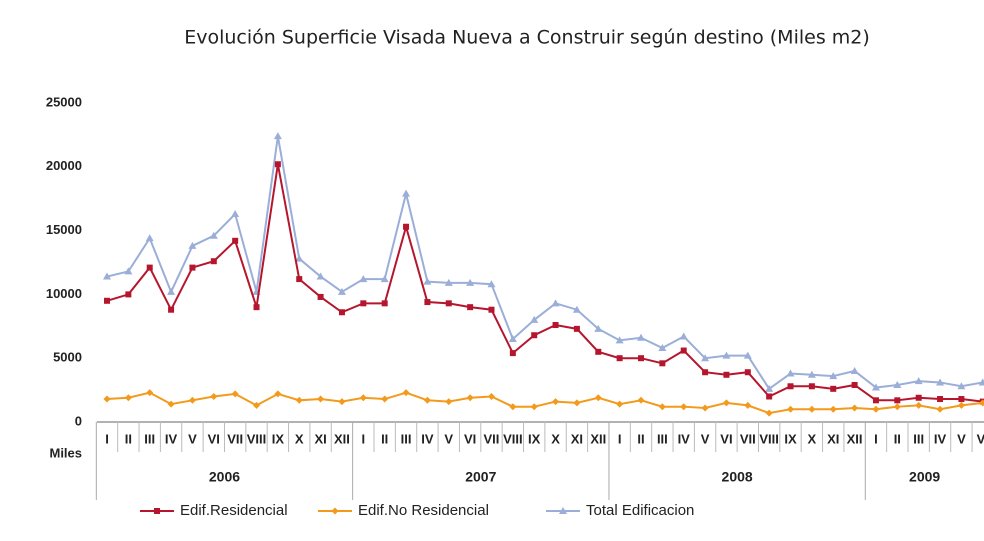 Image resolution: width=984 pixels, height=541 pixels. Describe the element at coordinates (790, 438) in the screenshot. I see `x-tick-label: IX` at that location.